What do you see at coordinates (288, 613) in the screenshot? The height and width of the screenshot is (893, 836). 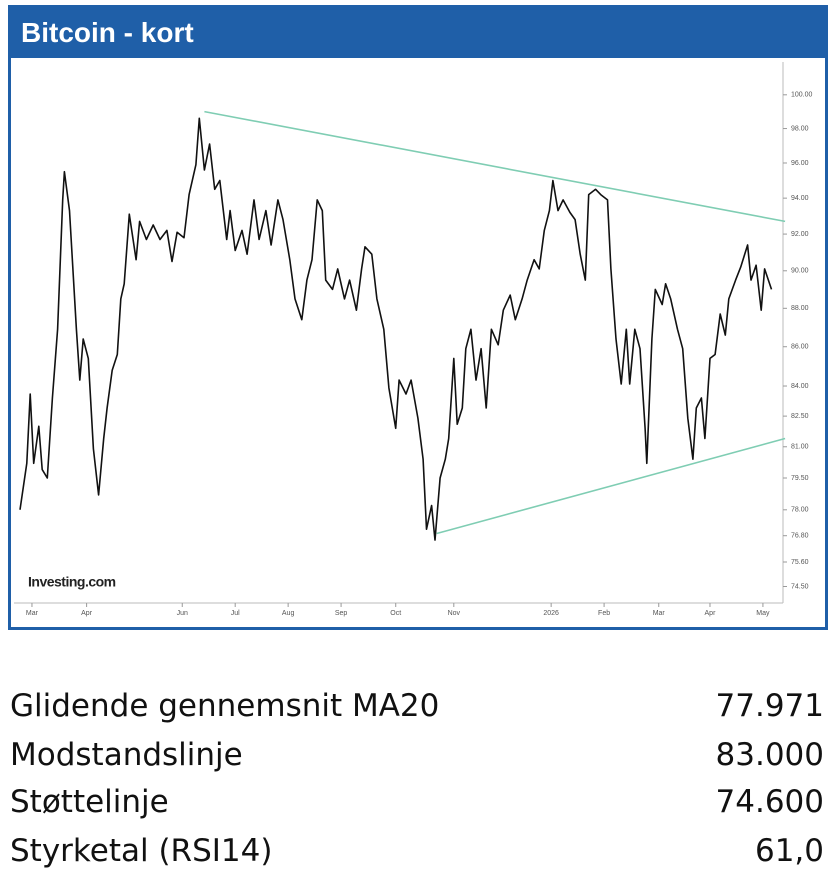 I see `x-tick-label: Aug` at bounding box center [288, 613].